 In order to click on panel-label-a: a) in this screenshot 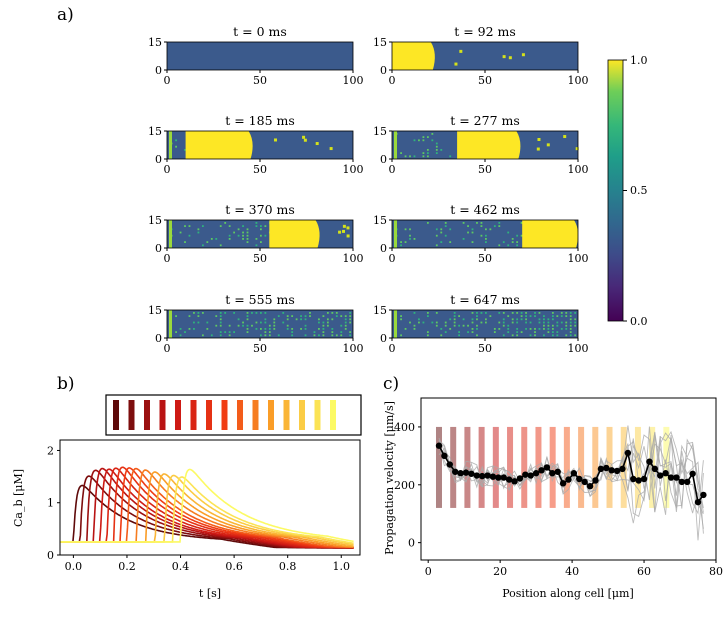, I will do `click(65, 15)`.